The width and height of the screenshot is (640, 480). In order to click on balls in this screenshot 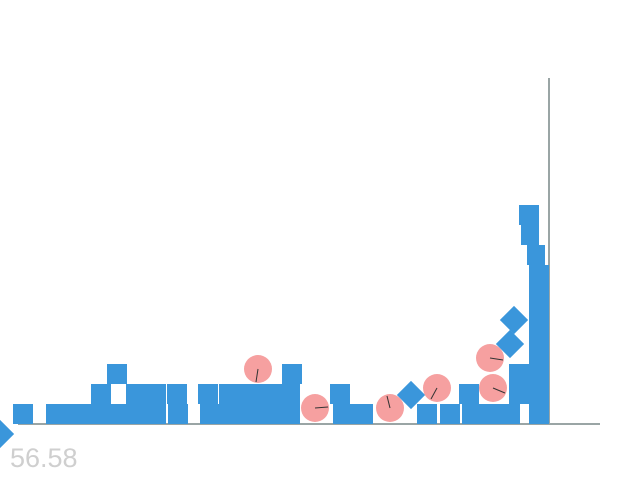, I will do `click(375, 383)`.